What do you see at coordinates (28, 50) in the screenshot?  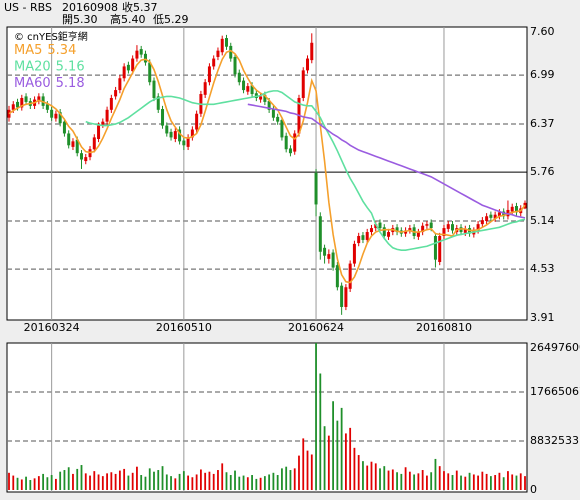 I see `legend-name: MA5` at bounding box center [28, 50].